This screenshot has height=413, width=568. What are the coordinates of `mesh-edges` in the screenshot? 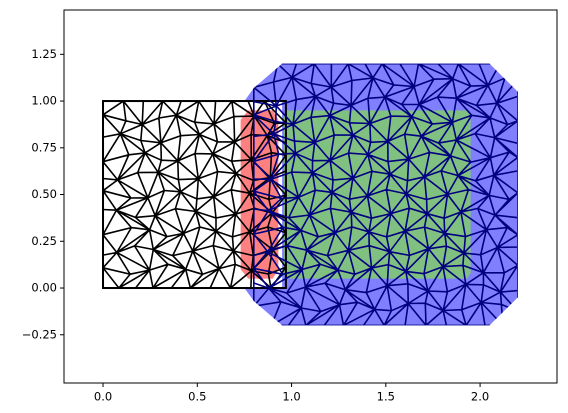 It's located at (194, 194).